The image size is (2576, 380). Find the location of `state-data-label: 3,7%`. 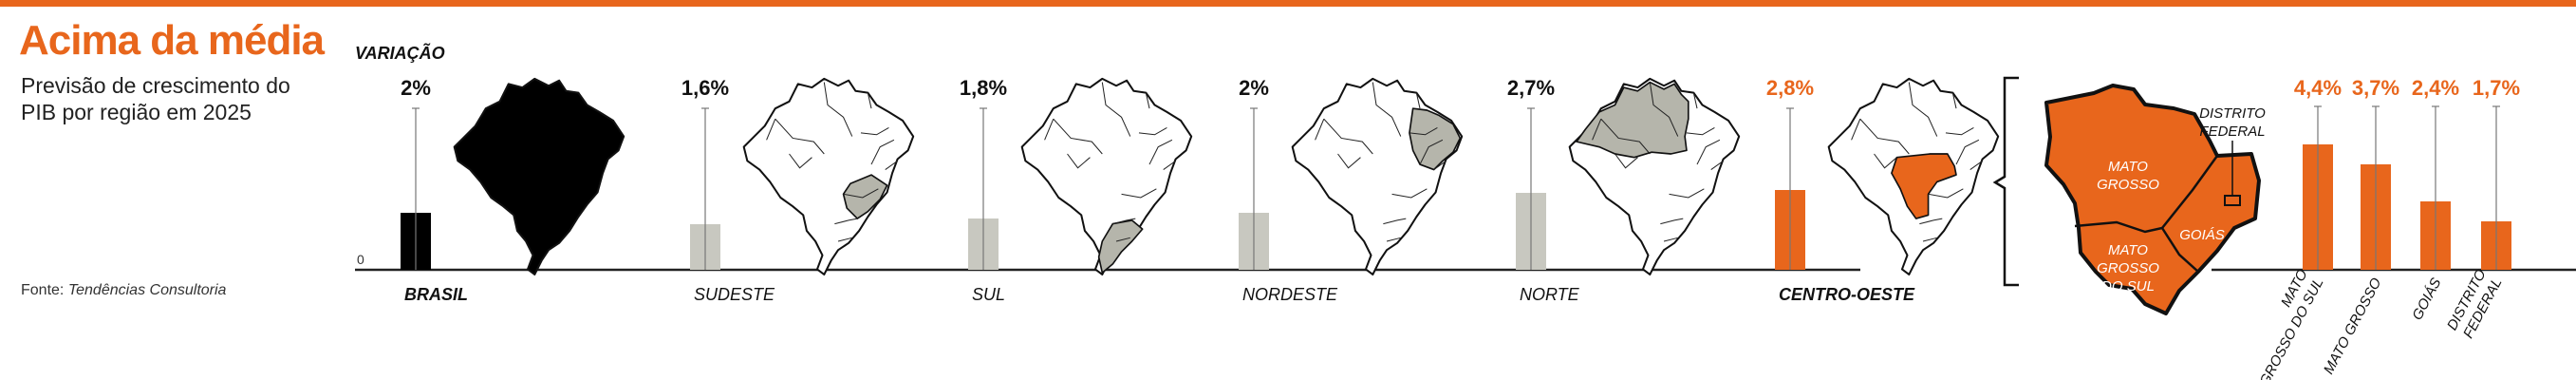

state-data-label: 3,7% is located at coordinates (2375, 88).